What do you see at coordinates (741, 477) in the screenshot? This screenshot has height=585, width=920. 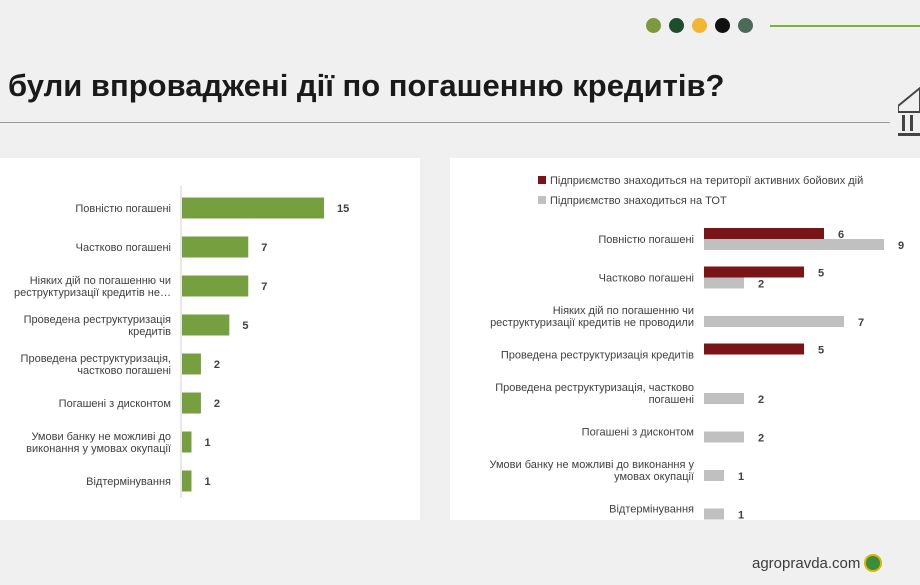 I see `right-data-label-1-6: 1` at bounding box center [741, 477].